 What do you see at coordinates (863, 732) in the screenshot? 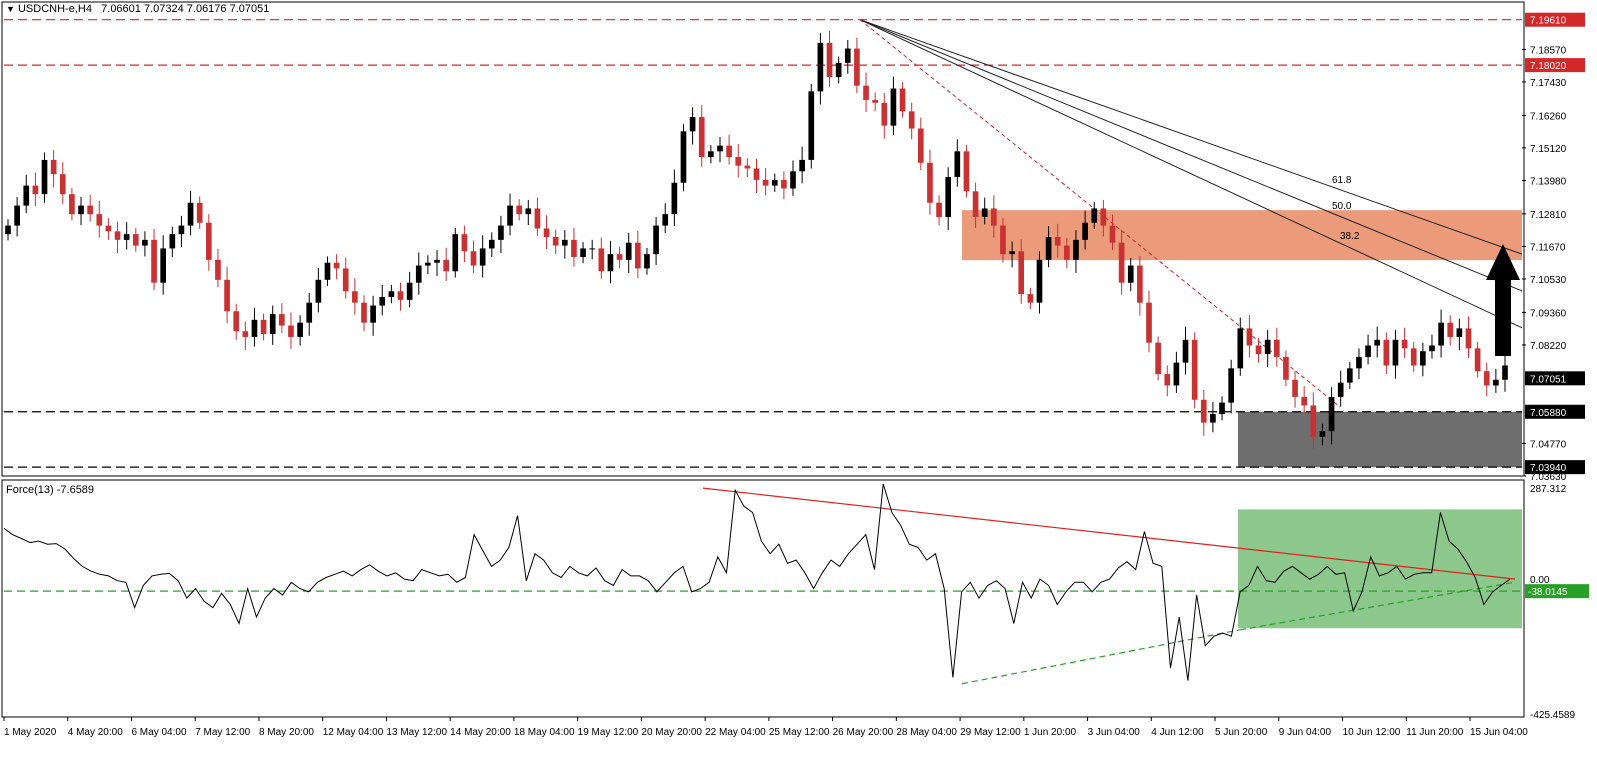
I see `time-tick-label: 26 May 20:00` at bounding box center [863, 732].